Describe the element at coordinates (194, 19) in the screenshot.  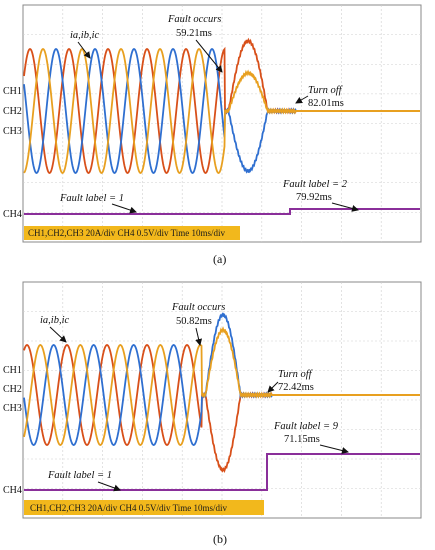
I see `panel-a-fault-occurs-label: Fault occurs` at that location.